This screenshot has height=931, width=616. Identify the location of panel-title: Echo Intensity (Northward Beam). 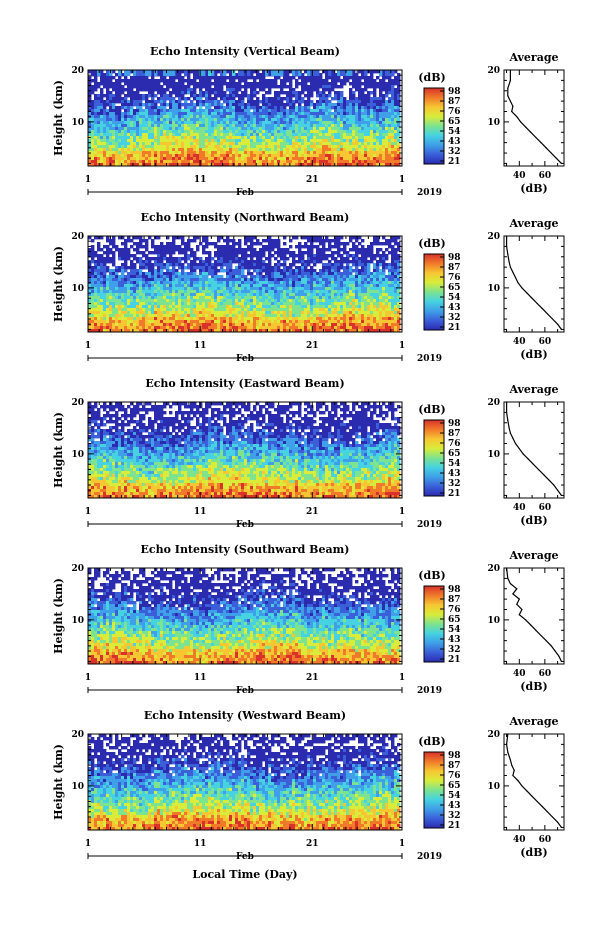
(245, 217).